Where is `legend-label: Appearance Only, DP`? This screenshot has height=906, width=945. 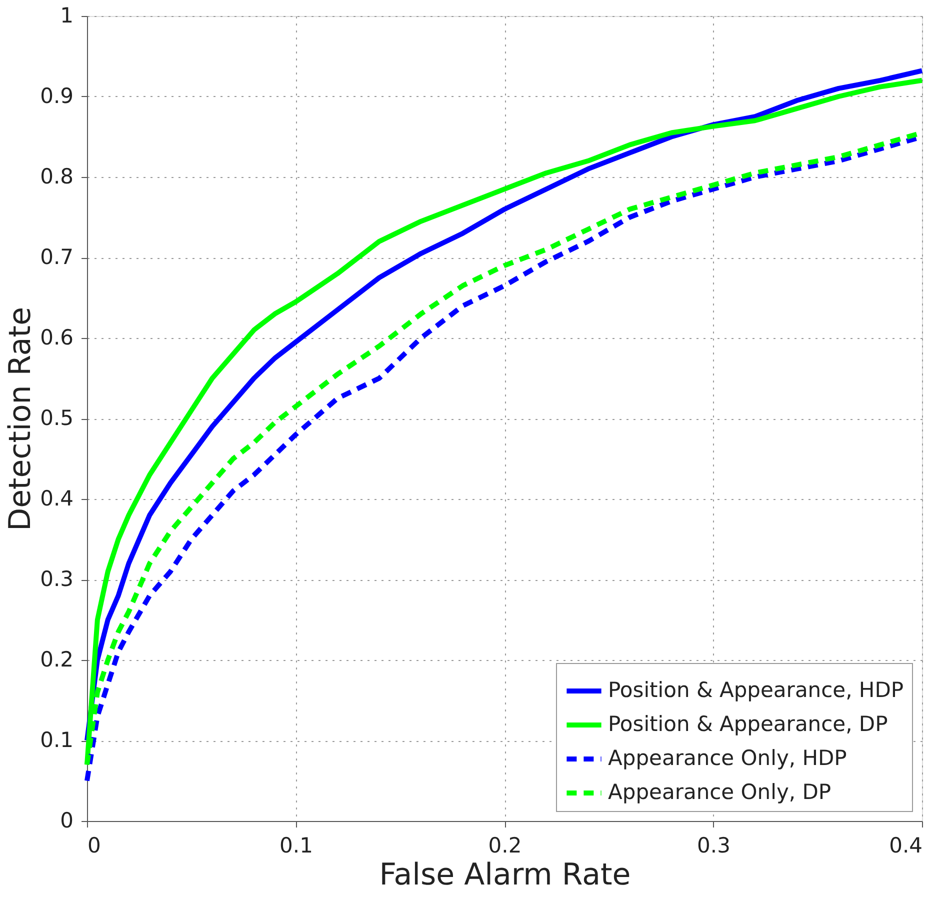
legend-label: Appearance Only, DP is located at coordinates (720, 792).